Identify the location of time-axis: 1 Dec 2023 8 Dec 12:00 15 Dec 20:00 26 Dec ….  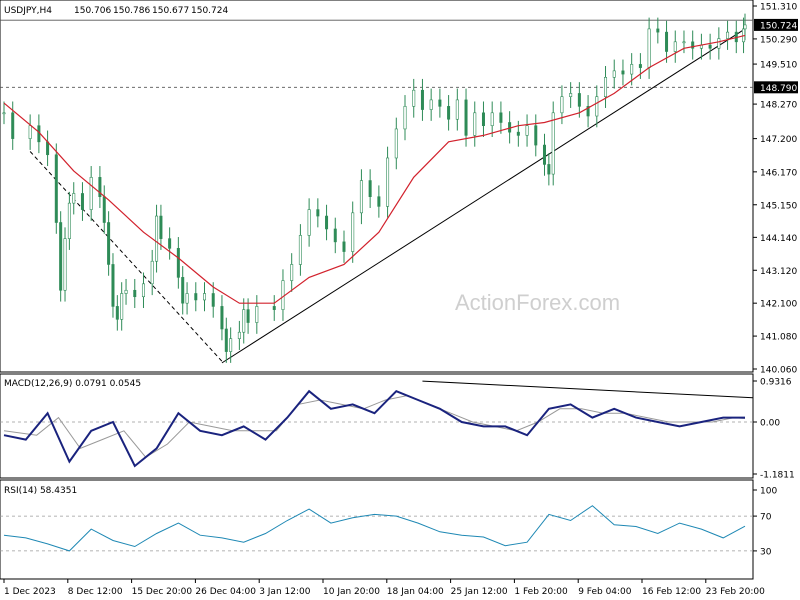
(384, 588).